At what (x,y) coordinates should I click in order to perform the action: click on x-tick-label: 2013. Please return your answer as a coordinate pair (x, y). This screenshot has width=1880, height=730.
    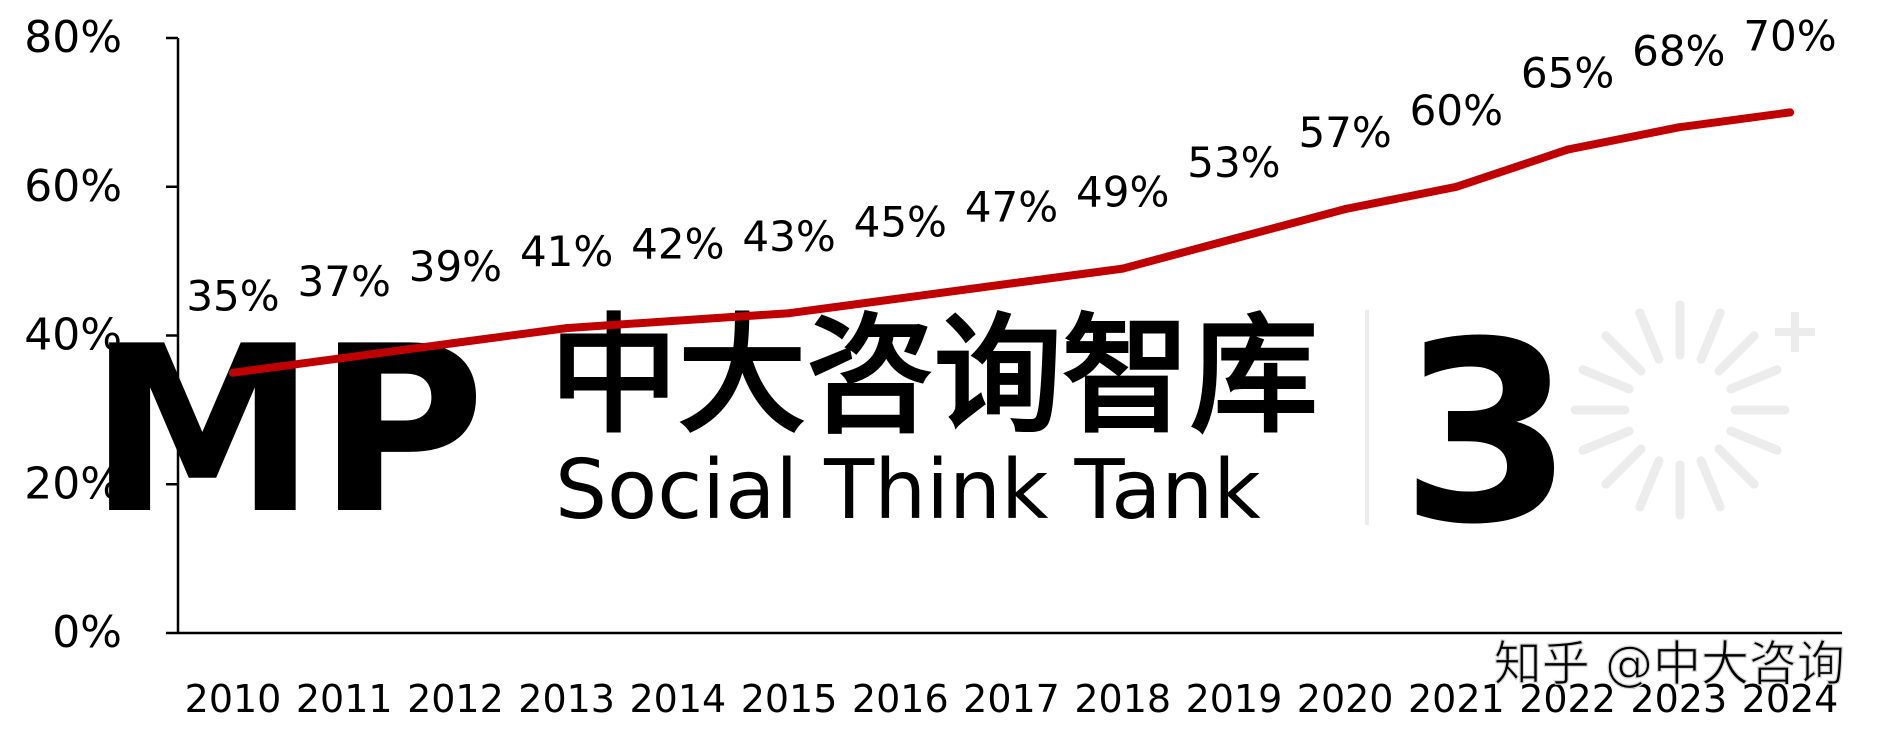
    Looking at the image, I should click on (566, 699).